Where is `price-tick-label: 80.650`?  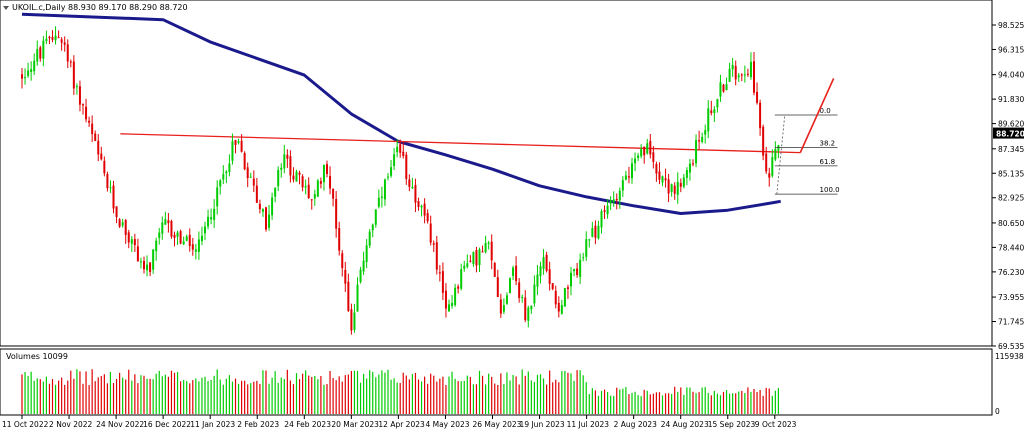
price-tick-label: 80.650 is located at coordinates (1011, 223).